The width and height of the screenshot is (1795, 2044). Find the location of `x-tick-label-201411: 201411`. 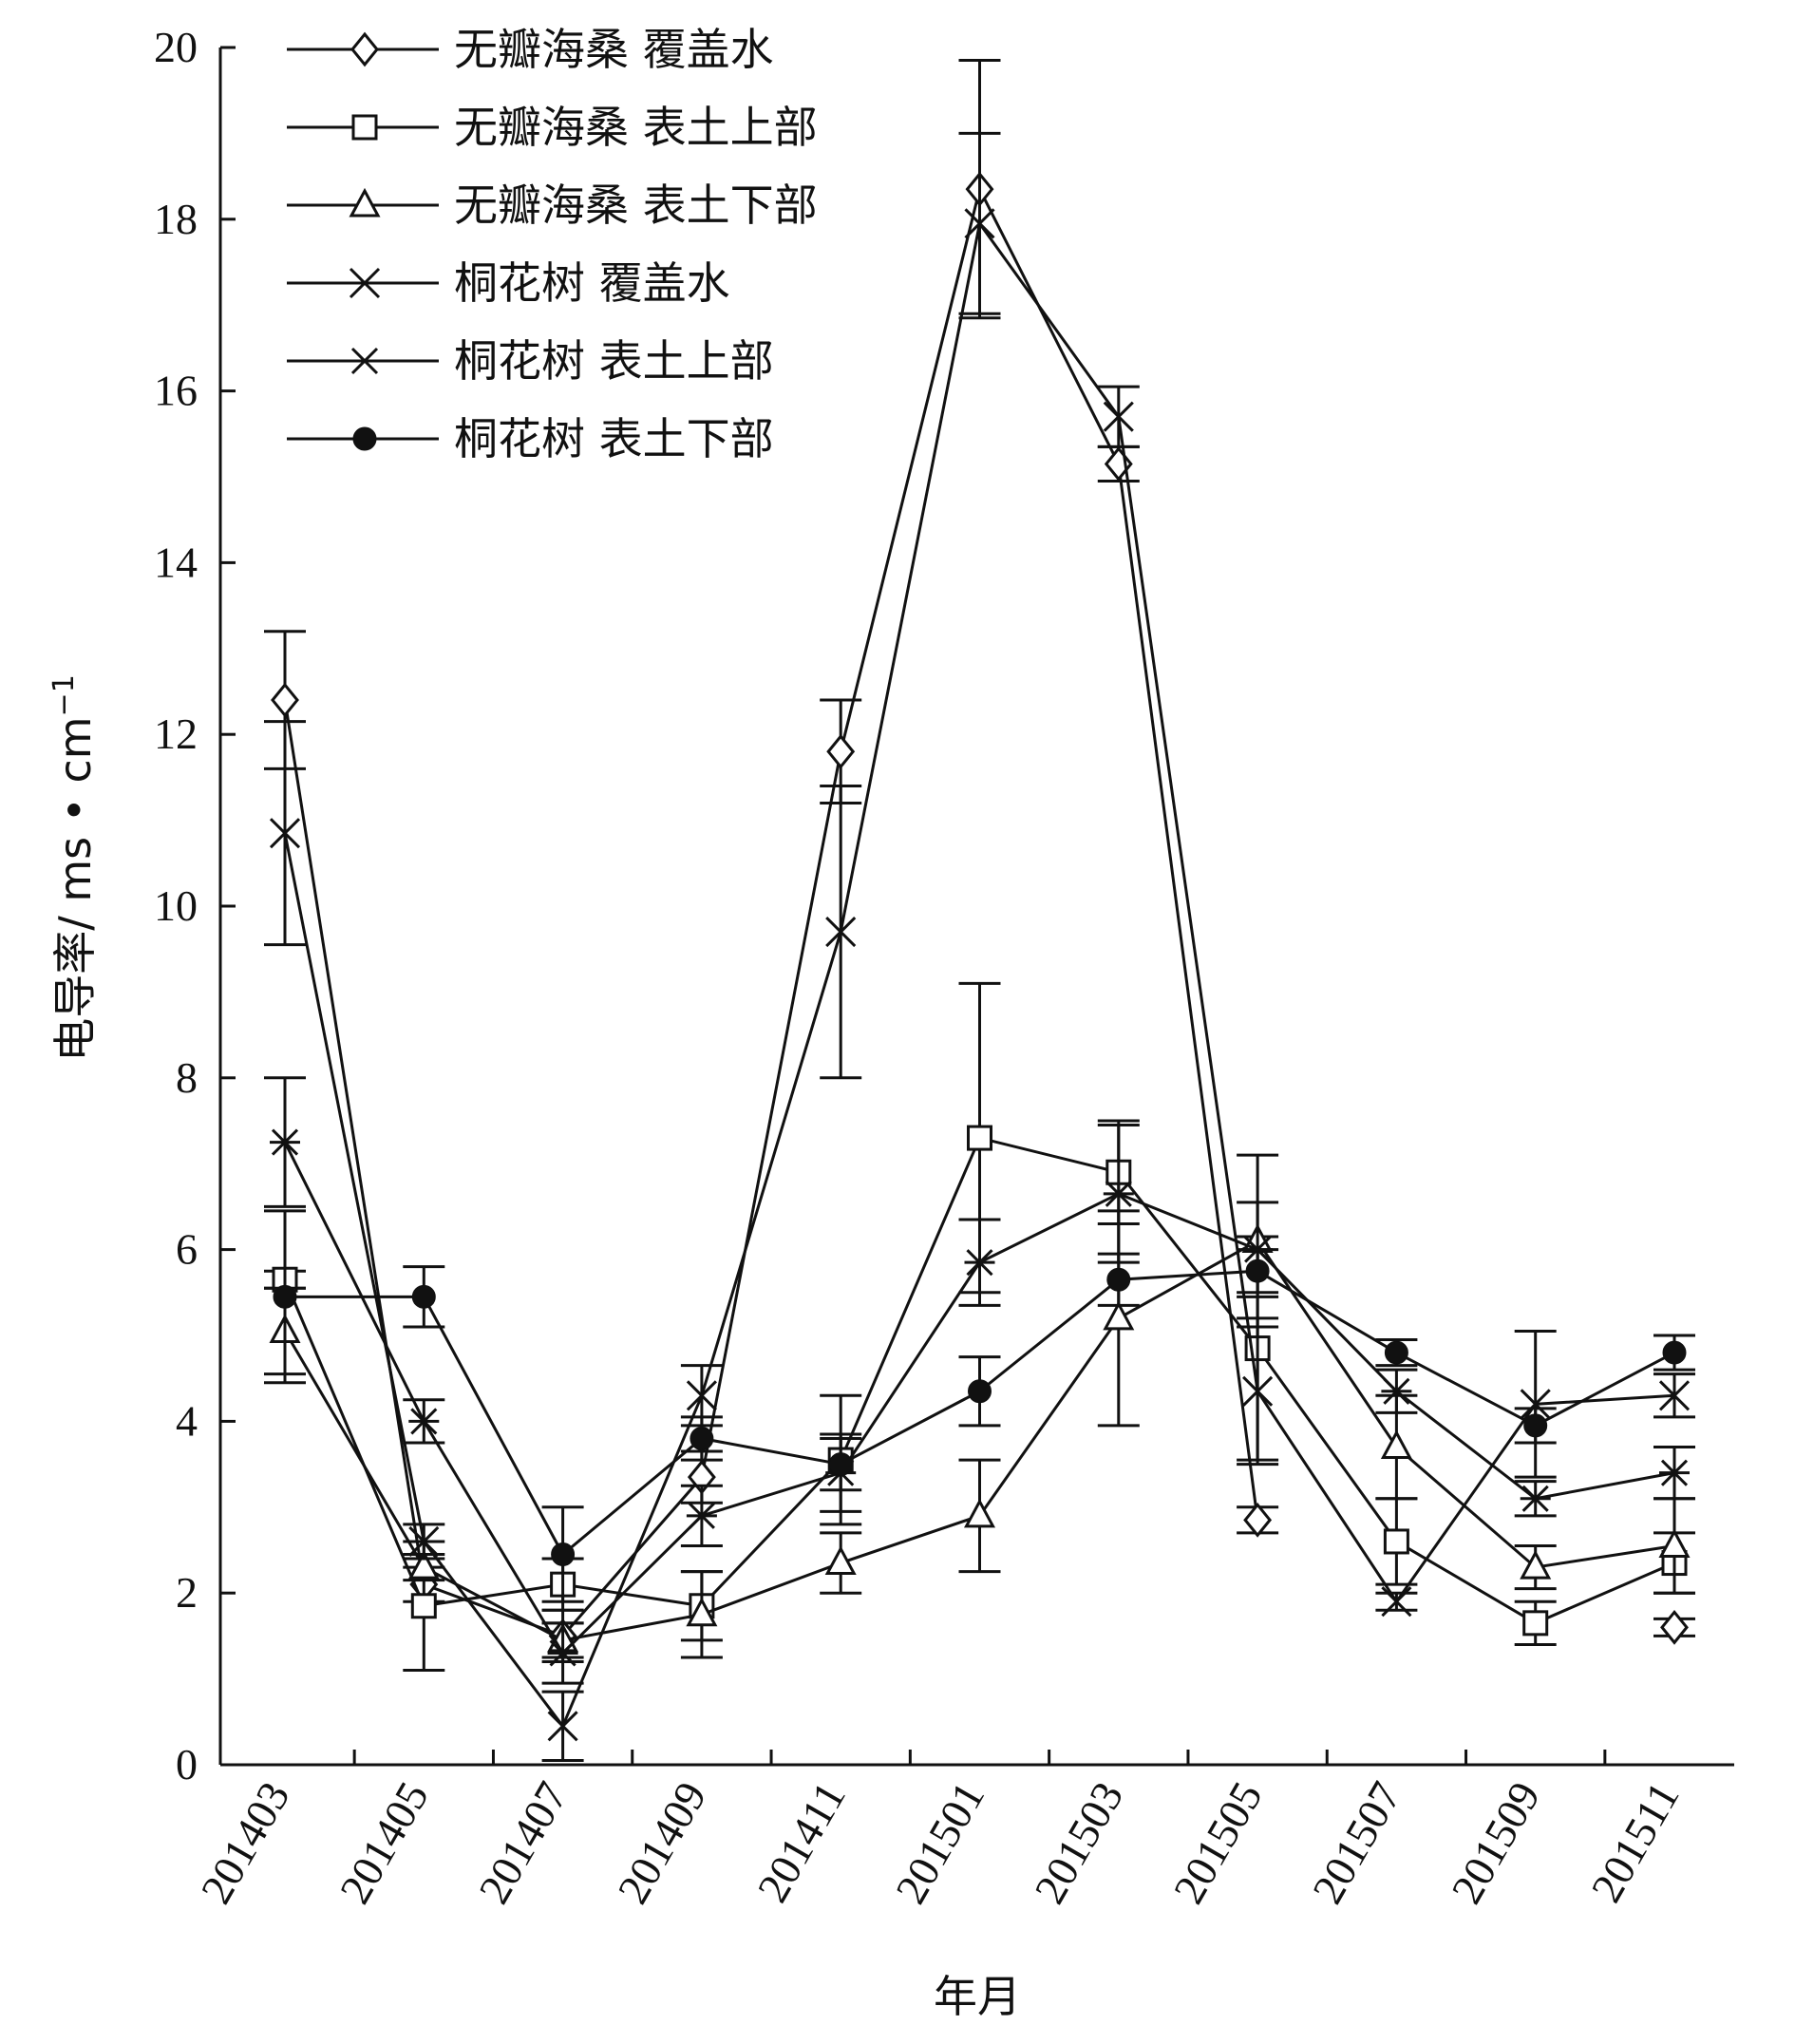

x-tick-label-201411: 201411 is located at coordinates (802, 1842).